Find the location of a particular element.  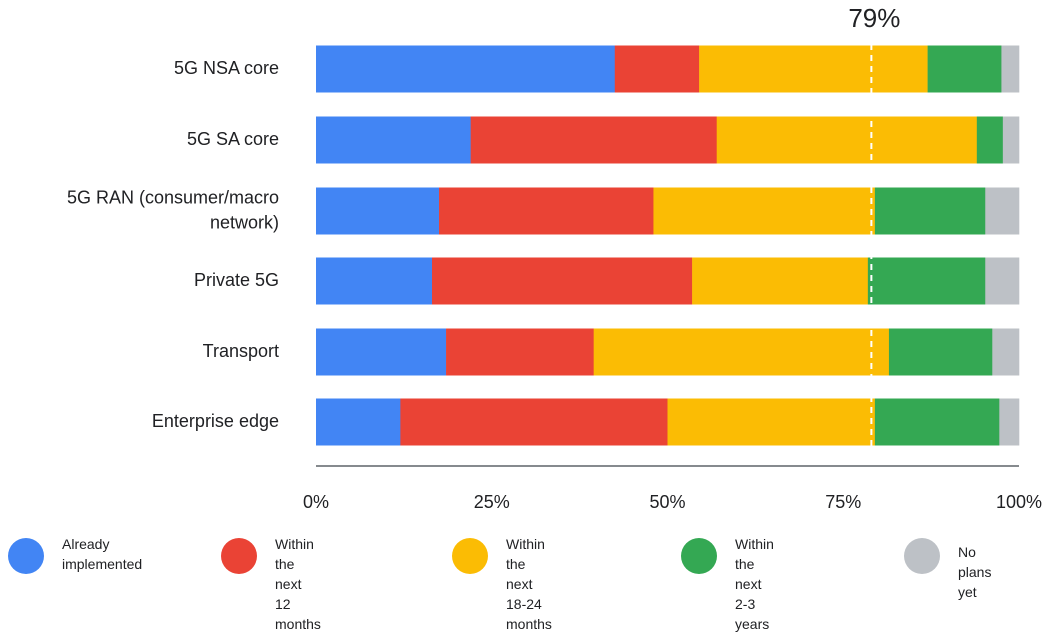

category-label: 5G RAN (consumer/macro is located at coordinates (173, 197).